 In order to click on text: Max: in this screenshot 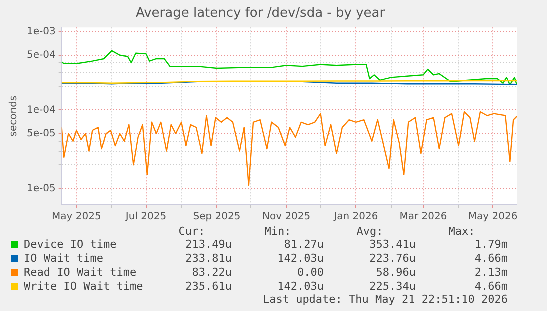, I will do `click(462, 231)`.